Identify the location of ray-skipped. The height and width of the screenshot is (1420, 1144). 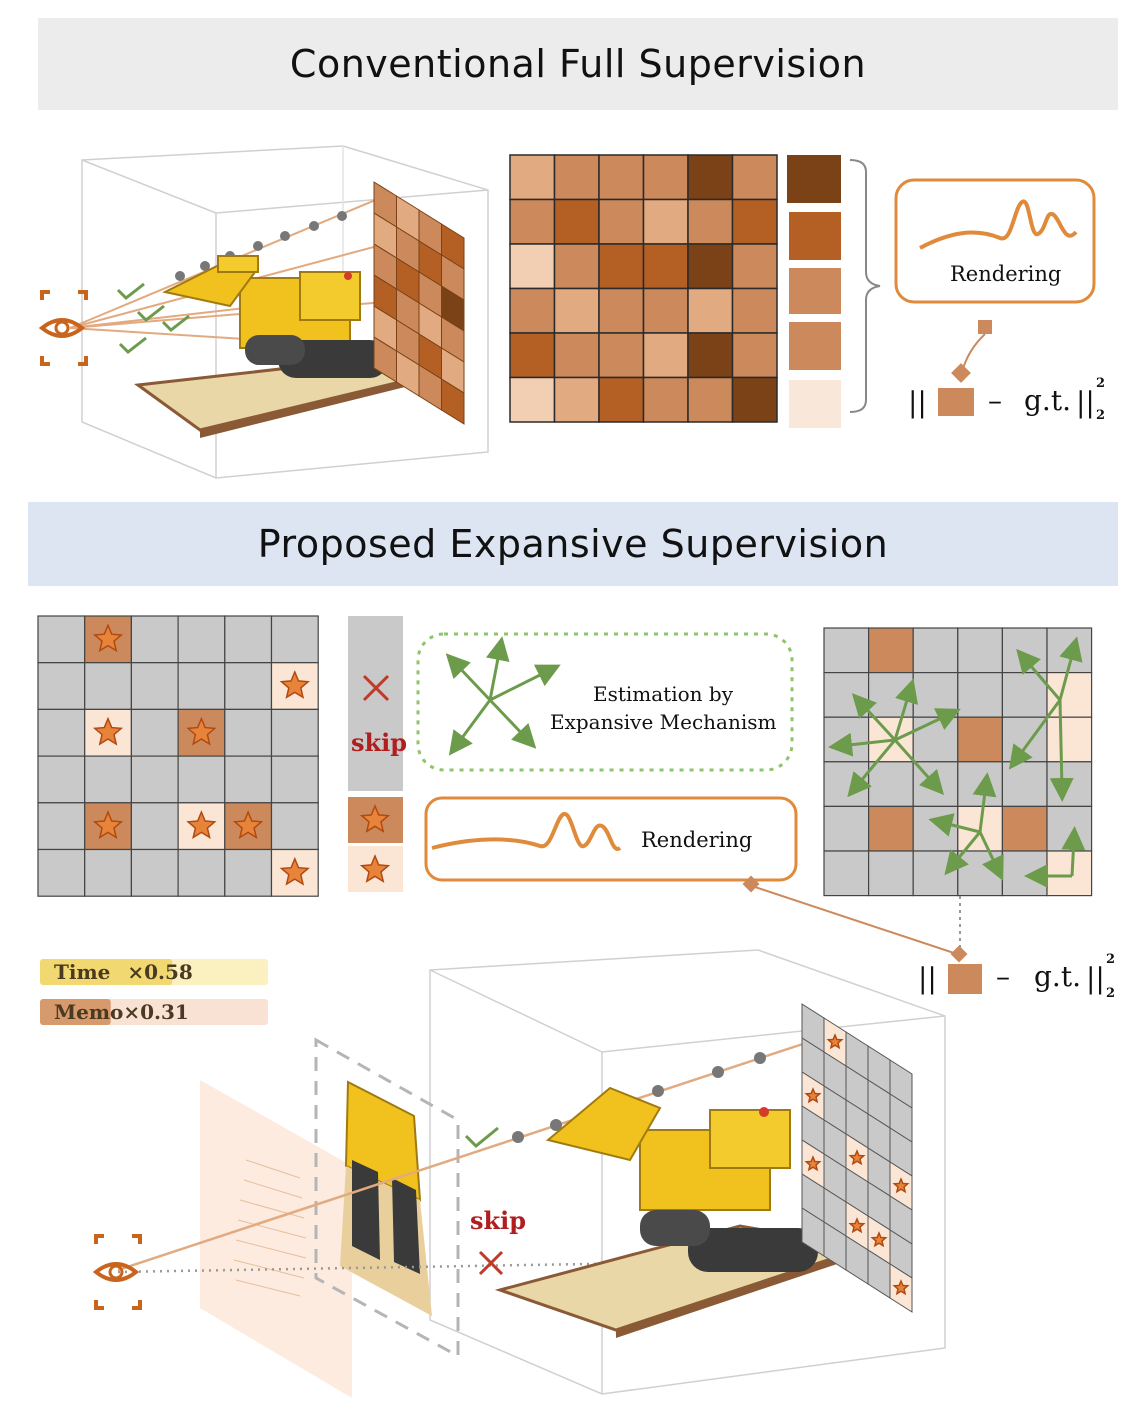
(469, 1266).